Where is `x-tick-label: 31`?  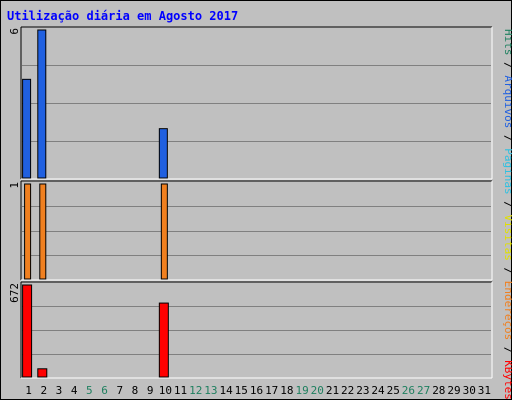
x-tick-label: 31 is located at coordinates (484, 390).